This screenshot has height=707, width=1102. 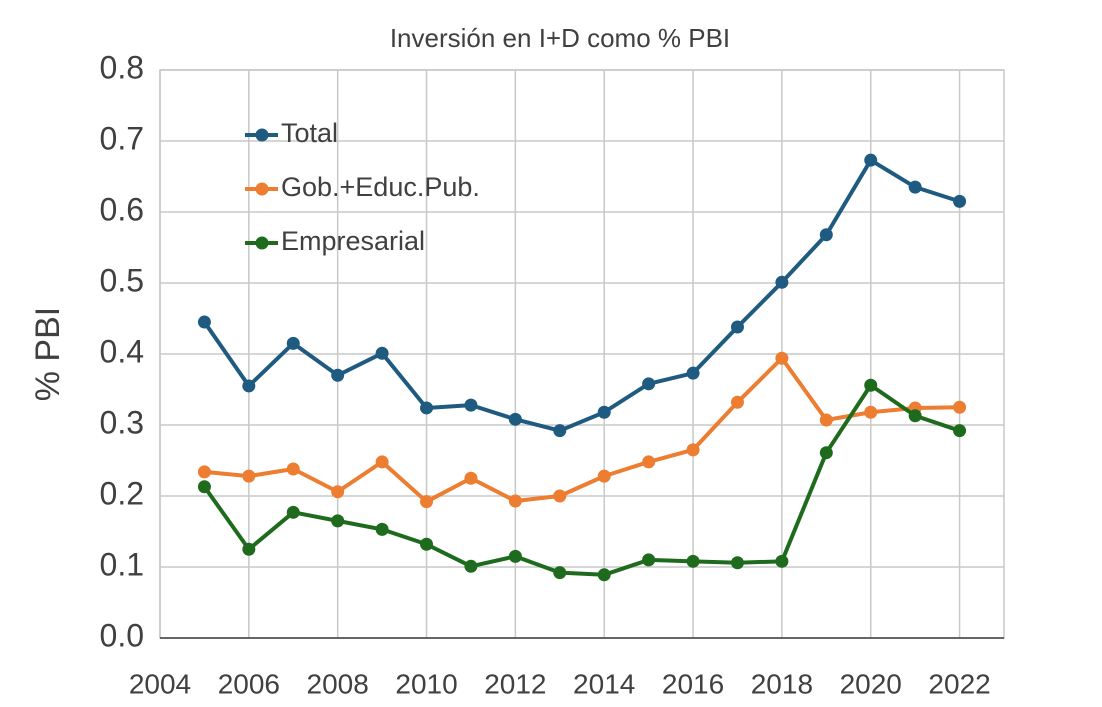 What do you see at coordinates (122, 280) in the screenshot?
I see `y-tick-label: 0.5` at bounding box center [122, 280].